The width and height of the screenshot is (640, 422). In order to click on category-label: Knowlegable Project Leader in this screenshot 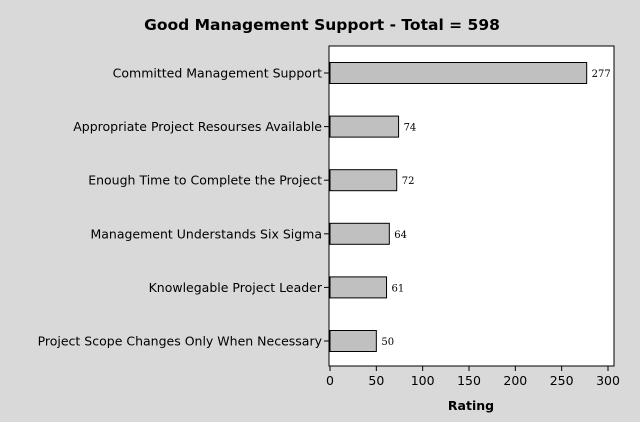, I will do `click(236, 287)`.